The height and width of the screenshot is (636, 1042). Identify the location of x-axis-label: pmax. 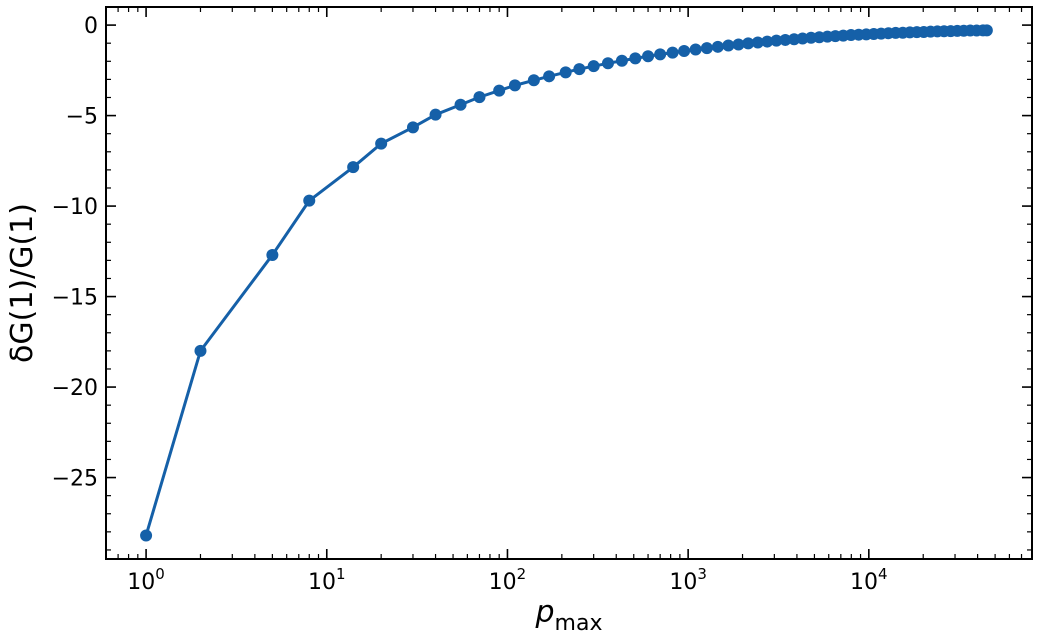
(569, 615).